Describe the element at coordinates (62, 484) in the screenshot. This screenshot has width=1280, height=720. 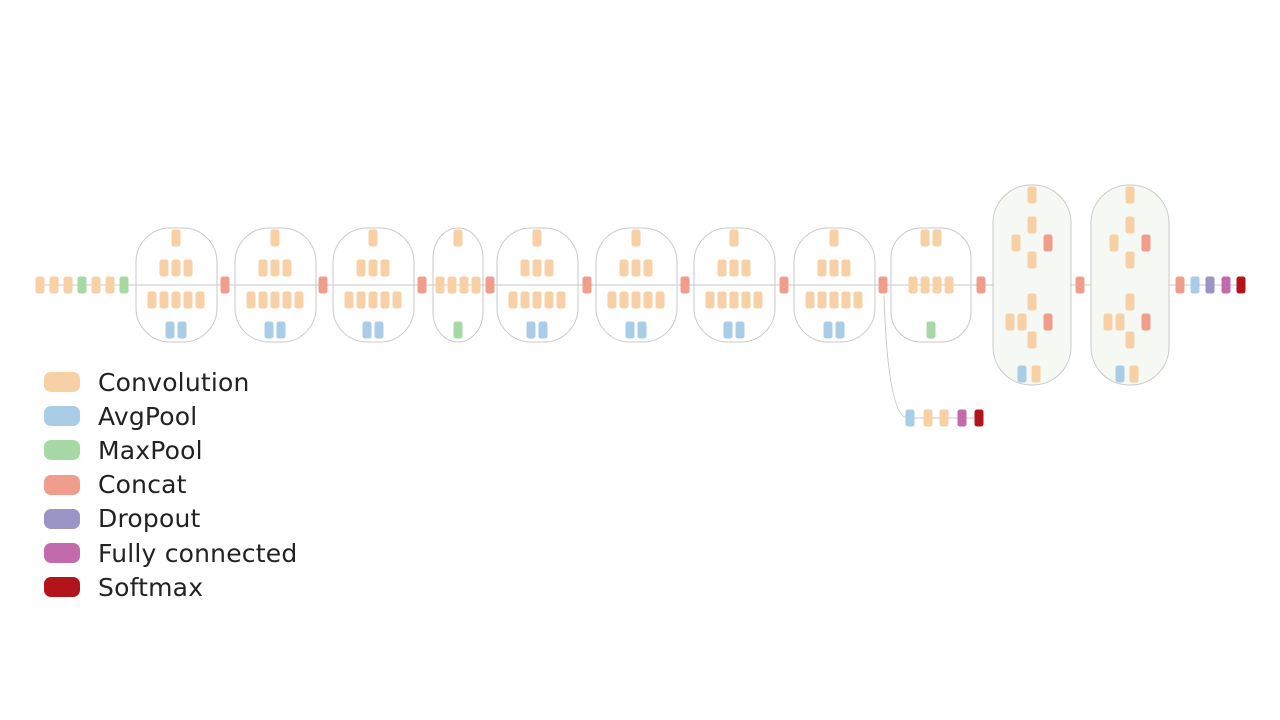
I see `legend-swatch-concat` at that location.